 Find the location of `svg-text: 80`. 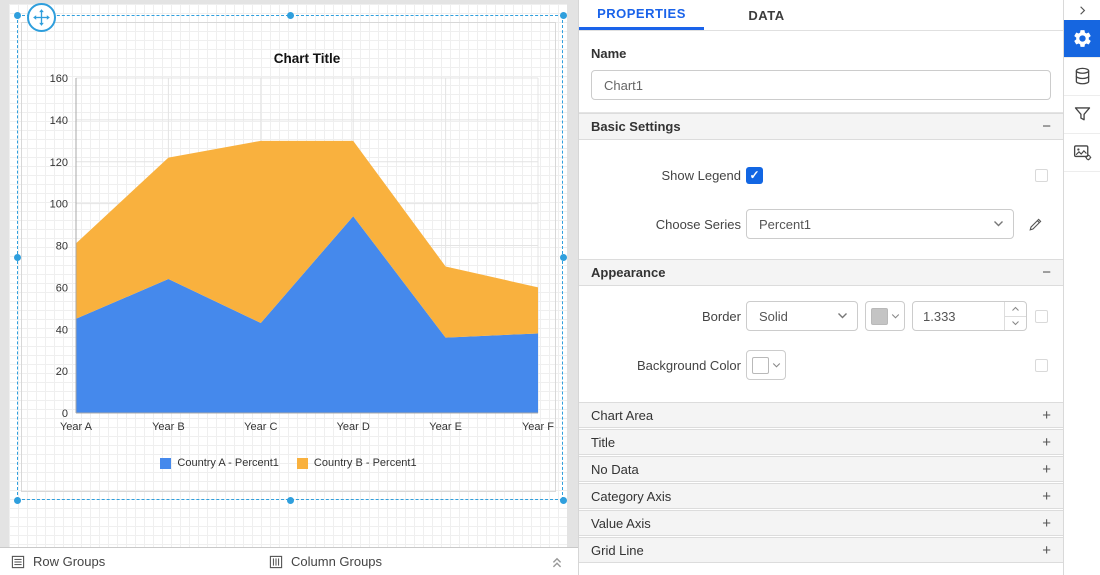

svg-text: 80 is located at coordinates (62, 247).